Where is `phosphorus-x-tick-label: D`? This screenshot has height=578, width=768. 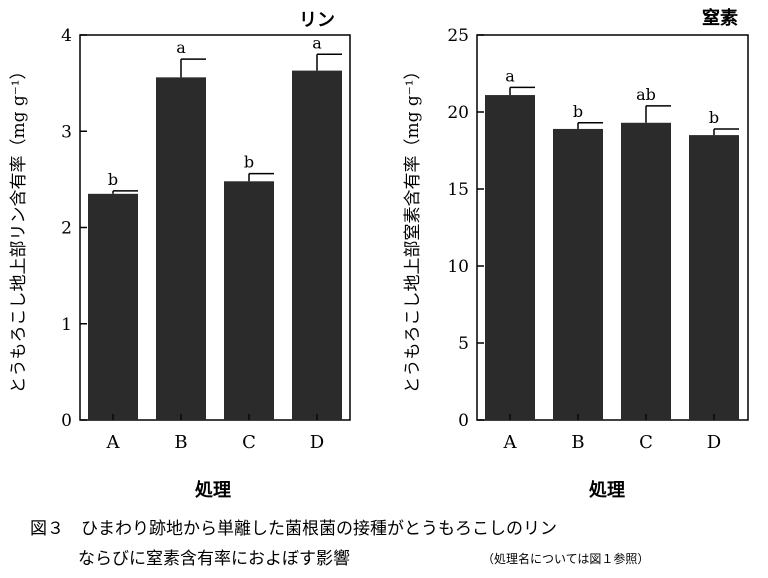 phosphorus-x-tick-label: D is located at coordinates (317, 442).